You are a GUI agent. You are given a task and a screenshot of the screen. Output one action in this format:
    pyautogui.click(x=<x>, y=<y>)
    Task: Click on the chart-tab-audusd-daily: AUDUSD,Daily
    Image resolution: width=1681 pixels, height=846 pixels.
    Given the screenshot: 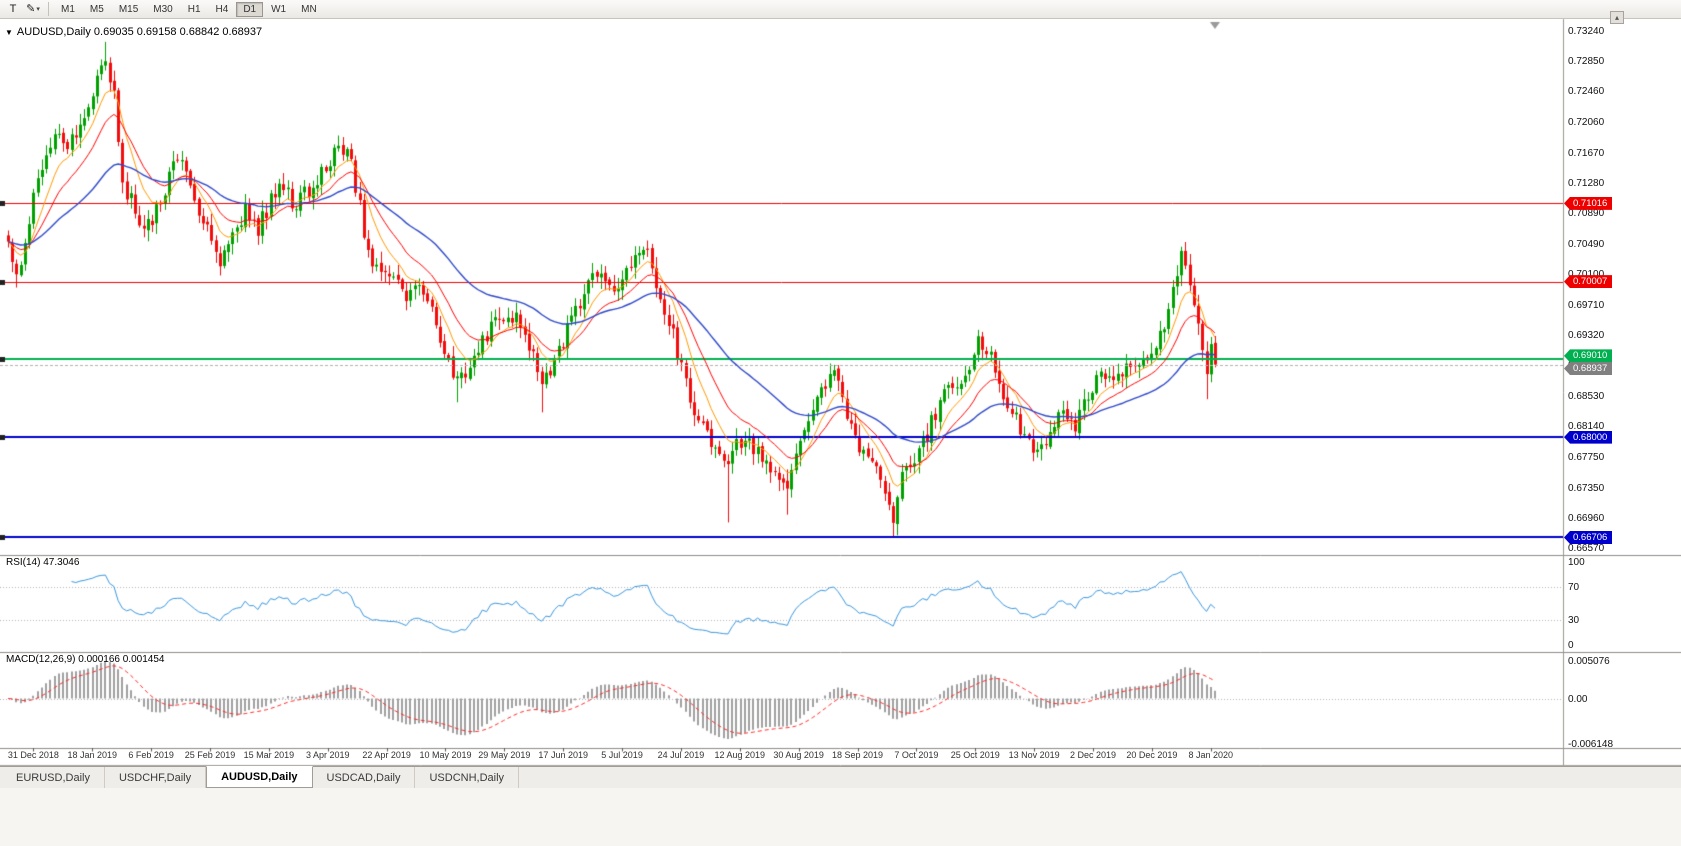 What is the action you would take?
    pyautogui.click(x=259, y=777)
    